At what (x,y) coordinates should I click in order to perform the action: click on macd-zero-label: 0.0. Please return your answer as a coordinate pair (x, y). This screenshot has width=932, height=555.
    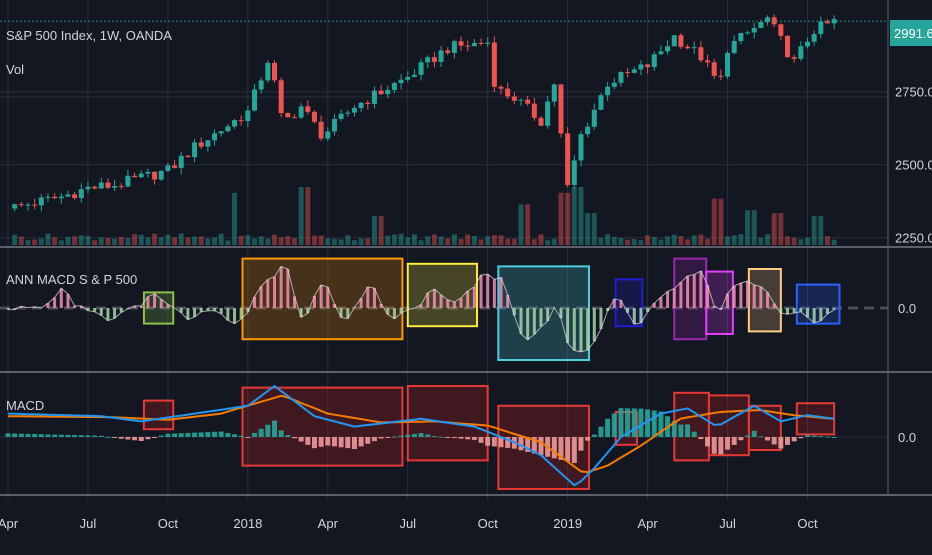
    Looking at the image, I should click on (907, 437).